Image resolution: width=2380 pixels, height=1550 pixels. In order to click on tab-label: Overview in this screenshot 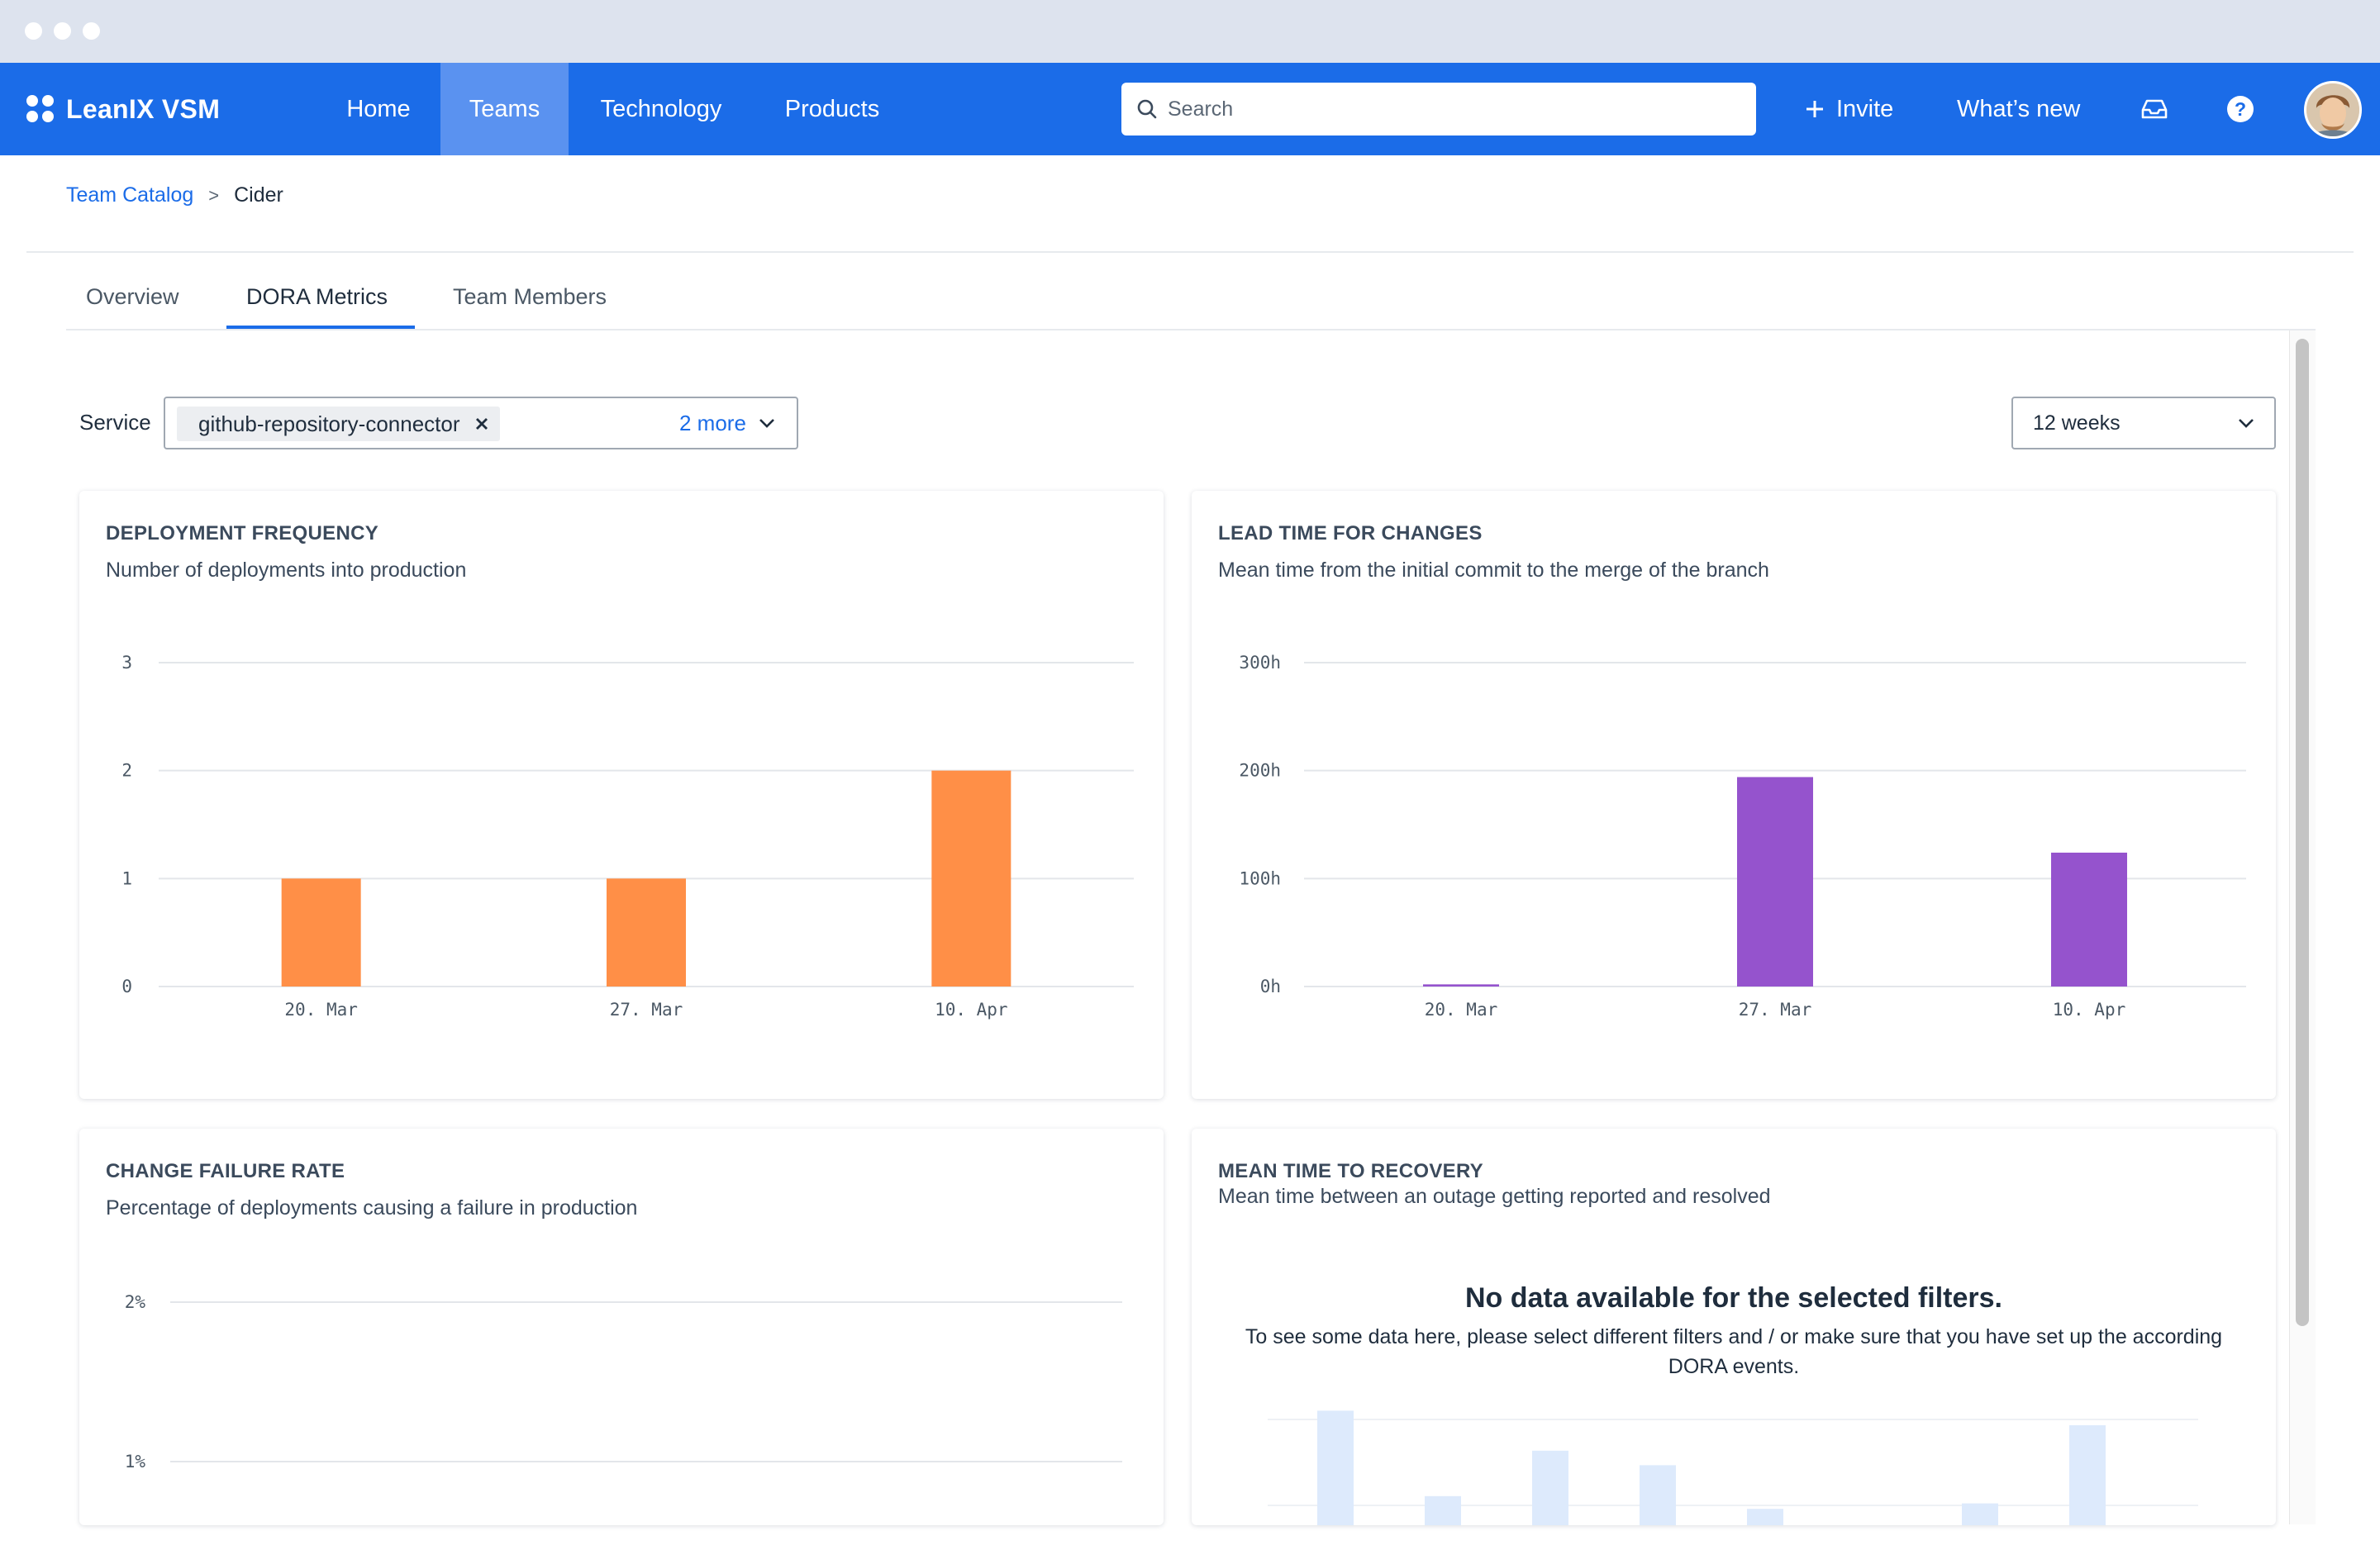, I will do `click(132, 296)`.